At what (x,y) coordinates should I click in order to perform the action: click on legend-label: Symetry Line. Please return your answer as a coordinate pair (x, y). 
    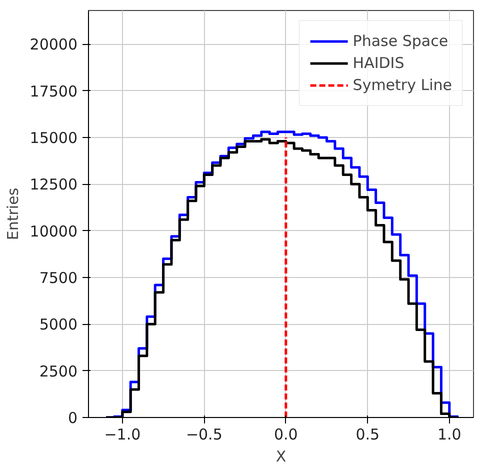
    Looking at the image, I should click on (402, 85).